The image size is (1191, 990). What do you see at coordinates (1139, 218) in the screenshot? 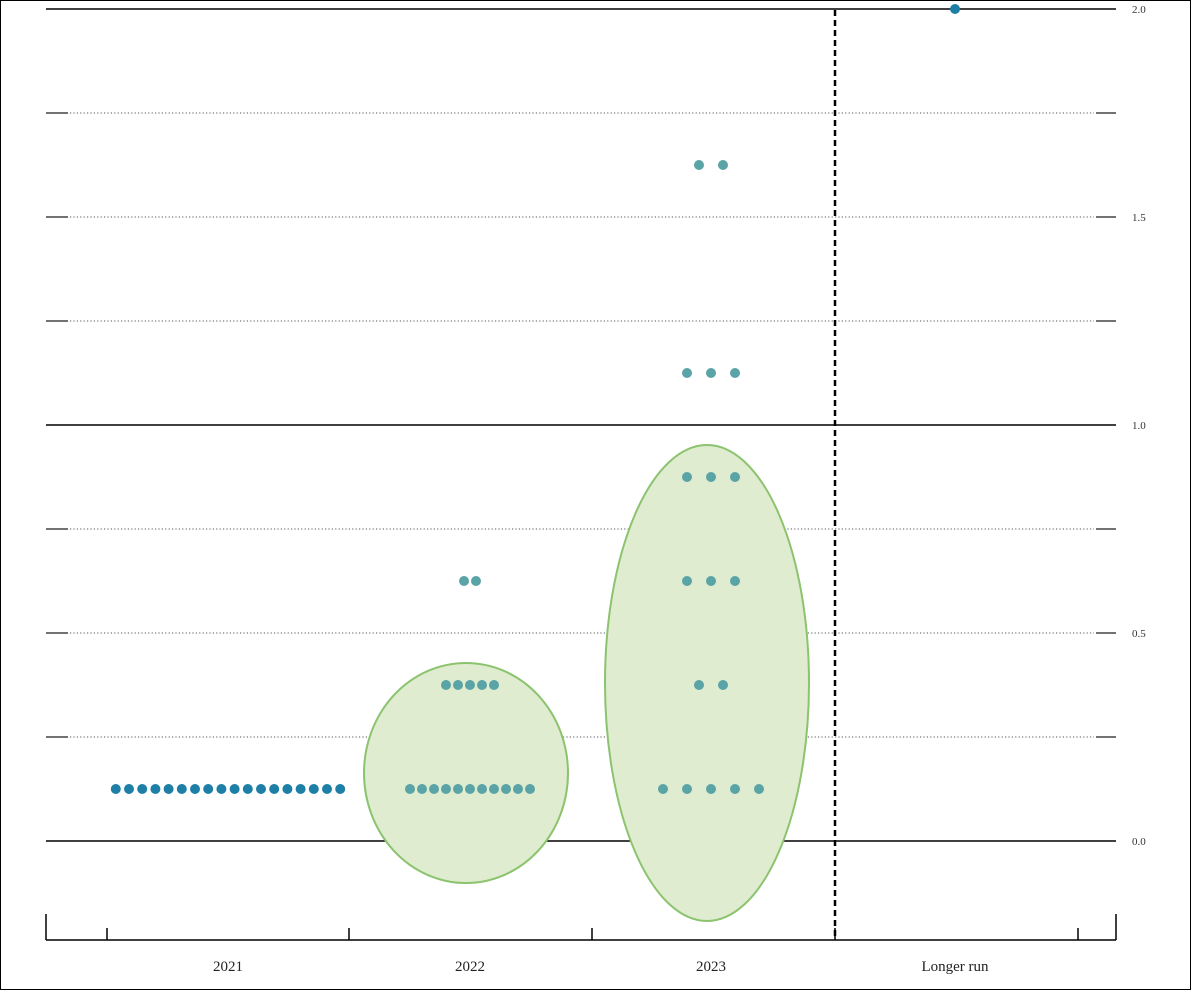
I see `y-tick-label: 1.5` at bounding box center [1139, 218].